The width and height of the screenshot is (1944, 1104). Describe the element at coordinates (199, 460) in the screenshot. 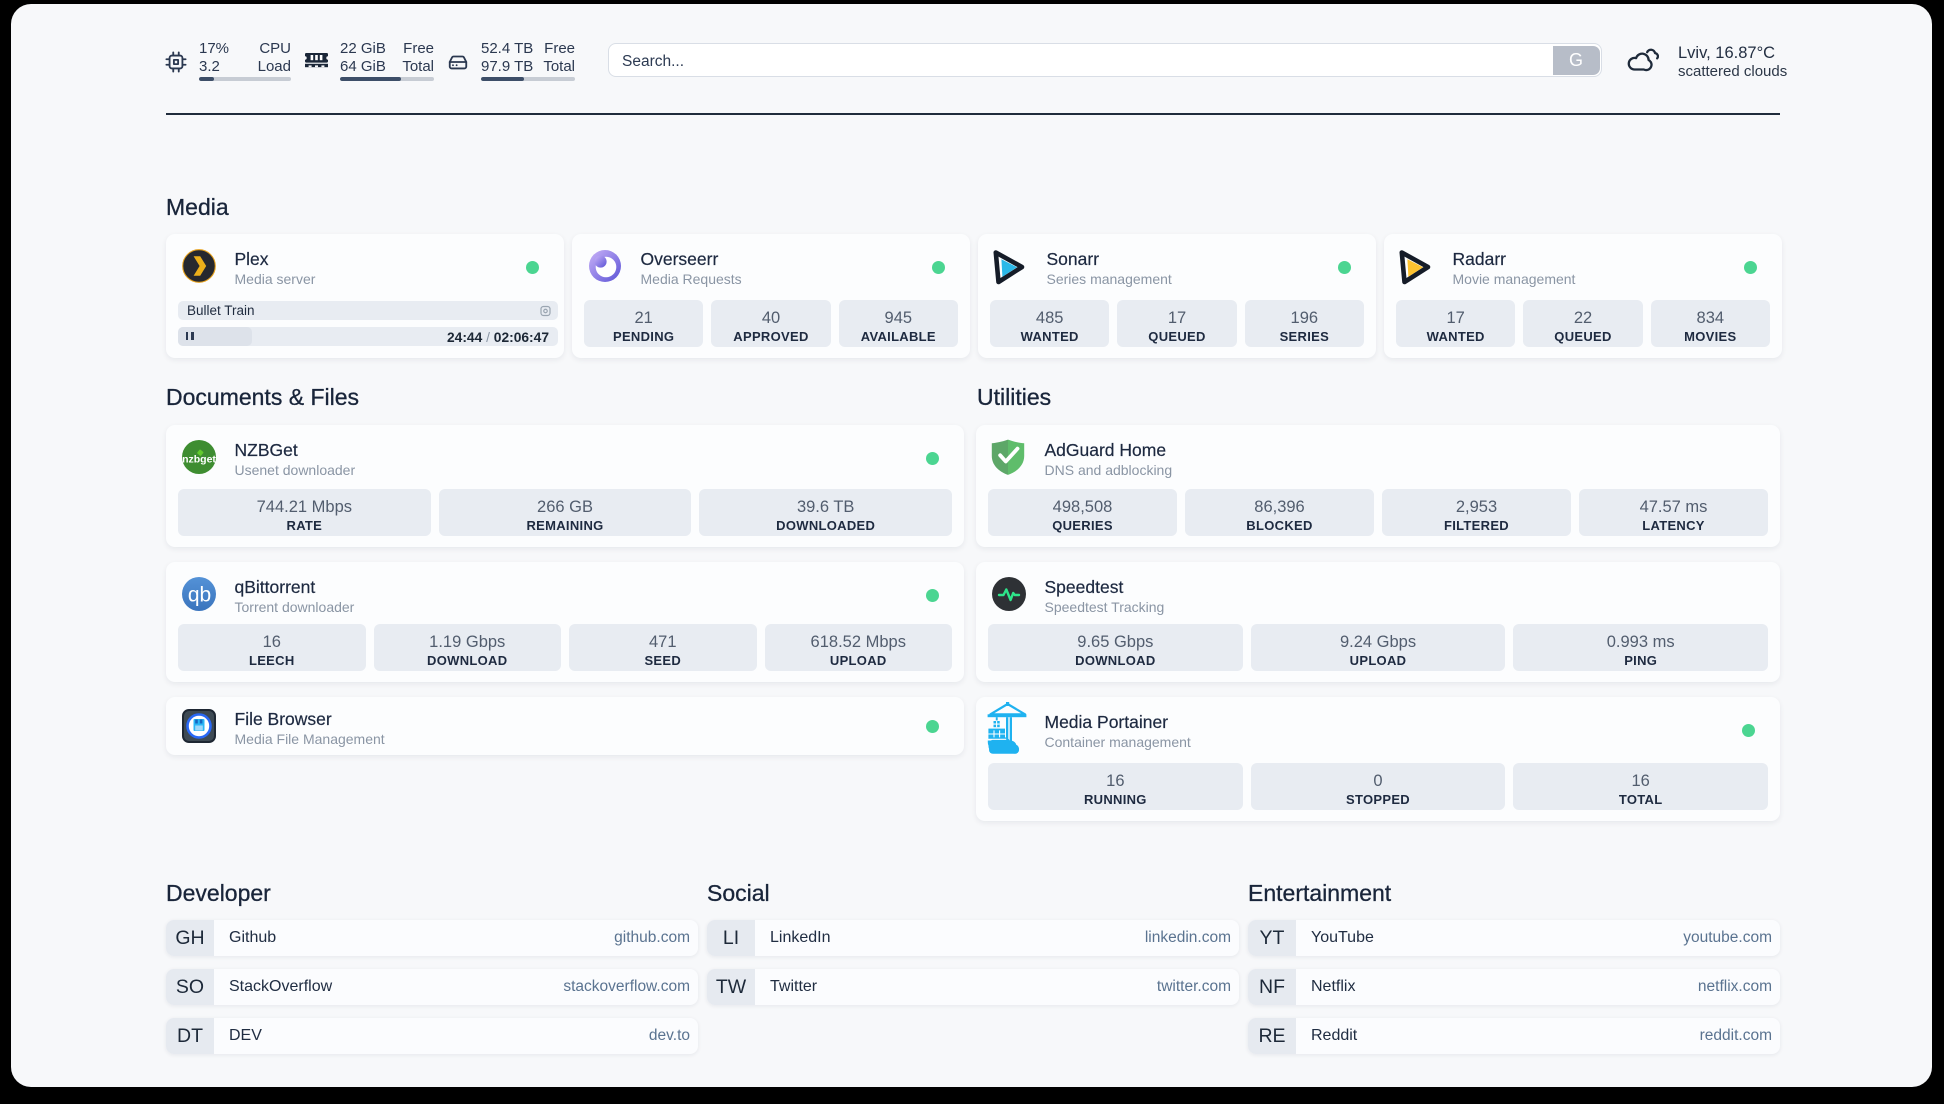

I see `svg-text: nzbget` at that location.